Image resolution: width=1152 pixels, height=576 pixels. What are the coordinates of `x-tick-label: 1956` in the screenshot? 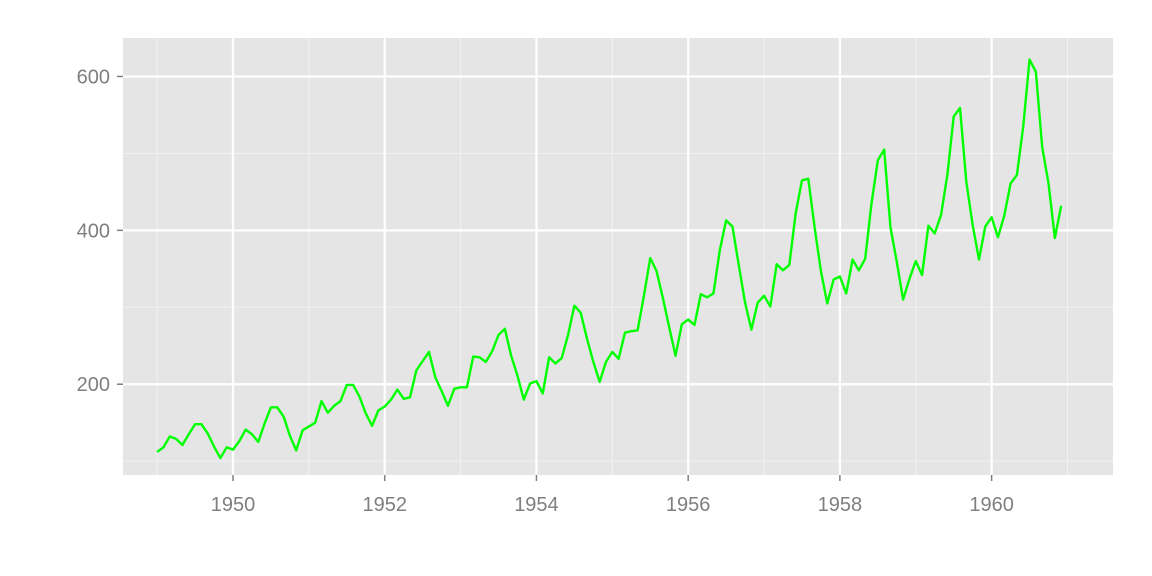 It's located at (688, 505).